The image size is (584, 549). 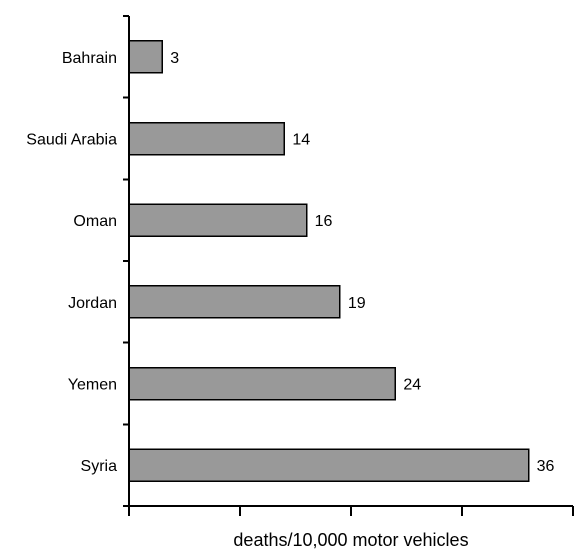 What do you see at coordinates (99, 466) in the screenshot?
I see `category-label: Syria` at bounding box center [99, 466].